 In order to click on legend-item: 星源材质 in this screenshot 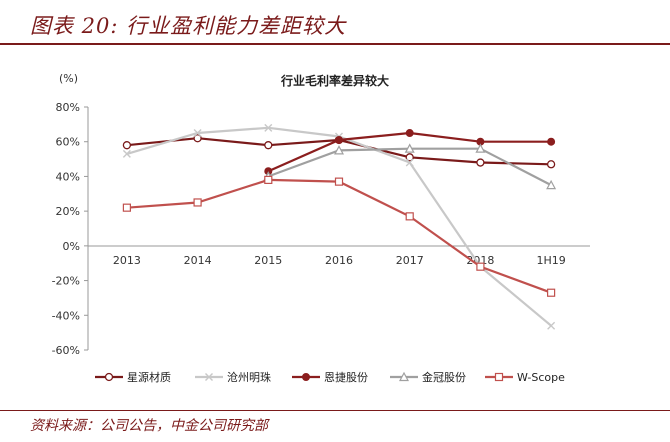, I will do `click(133, 377)`.